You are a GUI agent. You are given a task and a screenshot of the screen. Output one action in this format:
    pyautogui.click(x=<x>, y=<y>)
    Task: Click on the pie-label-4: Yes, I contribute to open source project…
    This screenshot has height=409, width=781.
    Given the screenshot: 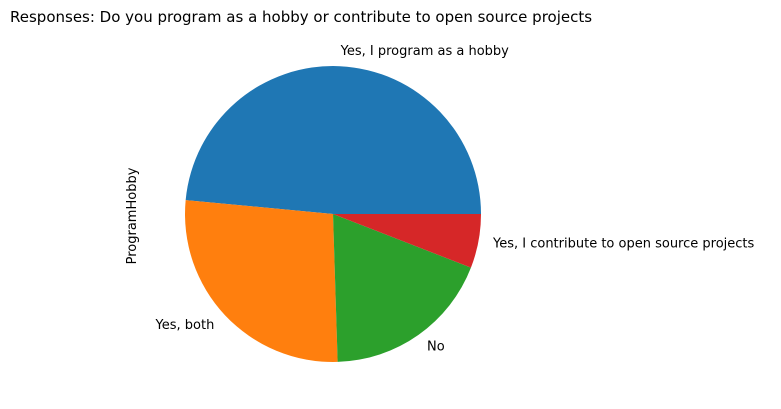 What is the action you would take?
    pyautogui.click(x=623, y=244)
    